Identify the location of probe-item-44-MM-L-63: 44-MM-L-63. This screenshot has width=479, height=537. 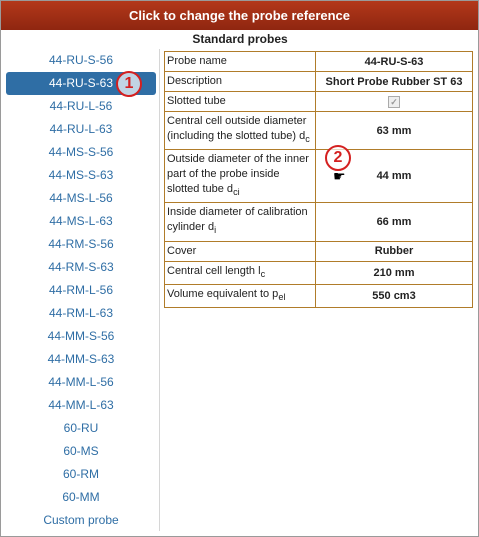
(81, 405).